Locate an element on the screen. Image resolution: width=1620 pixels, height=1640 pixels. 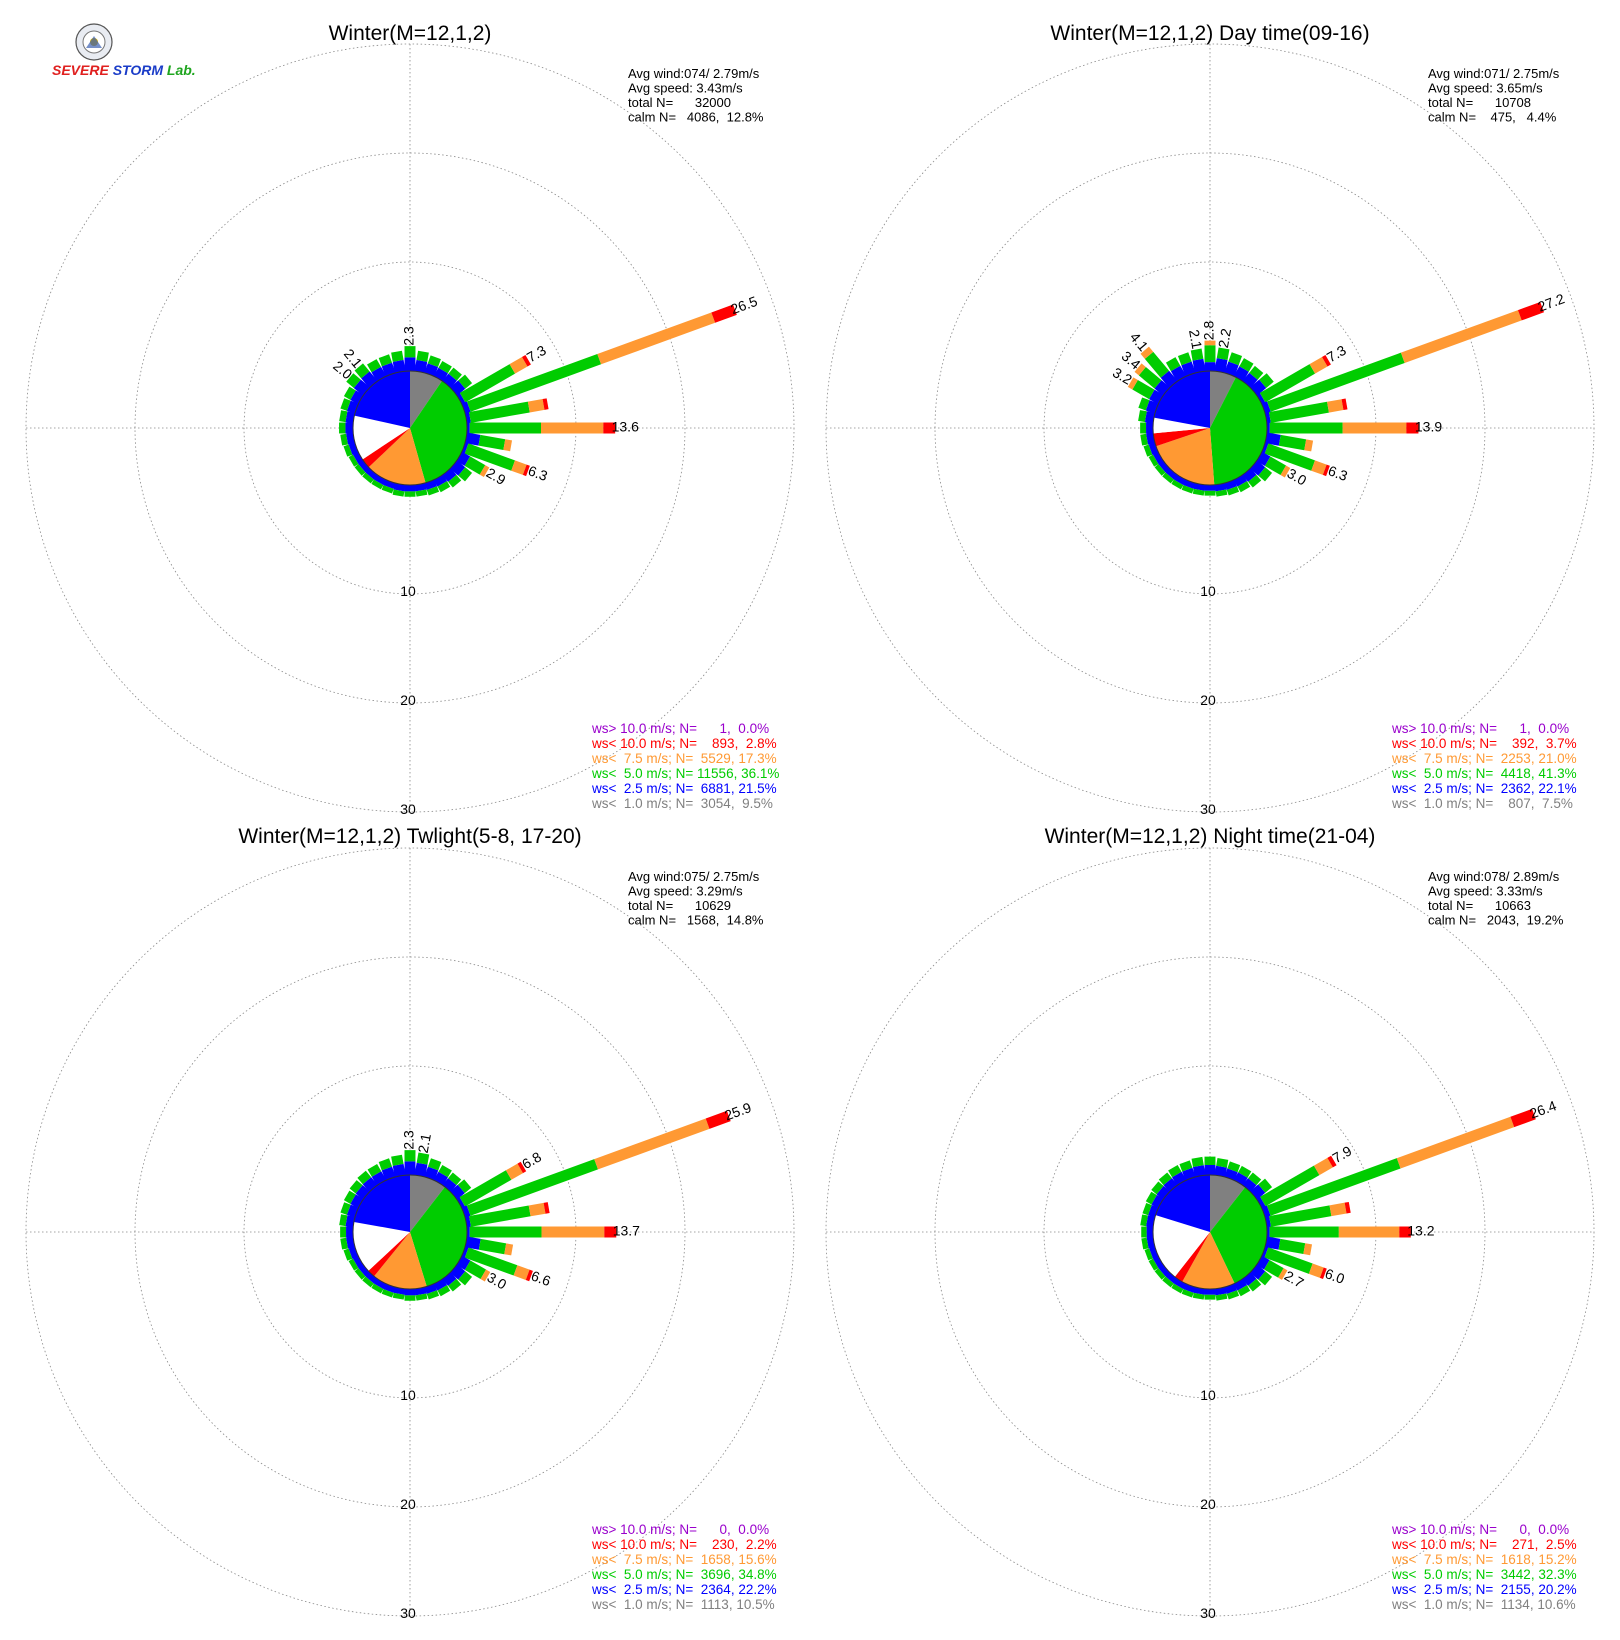
legend-lt1: ws< 1.0 m/s; N= 807, 7.5% is located at coordinates (1482, 803).